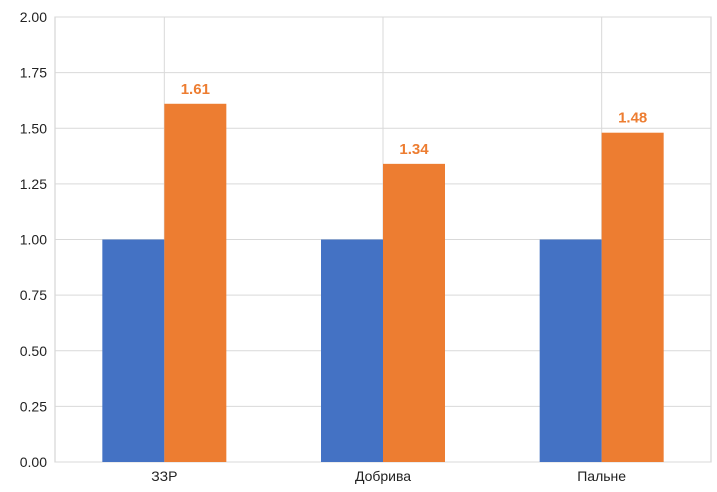  Describe the element at coordinates (33, 73) in the screenshot. I see `y-tick-label: 1.75` at that location.